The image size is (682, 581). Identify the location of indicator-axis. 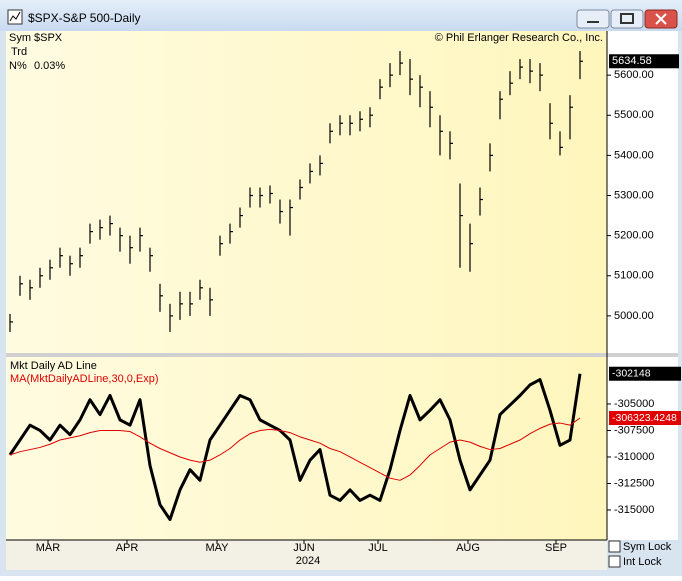
(642, 448).